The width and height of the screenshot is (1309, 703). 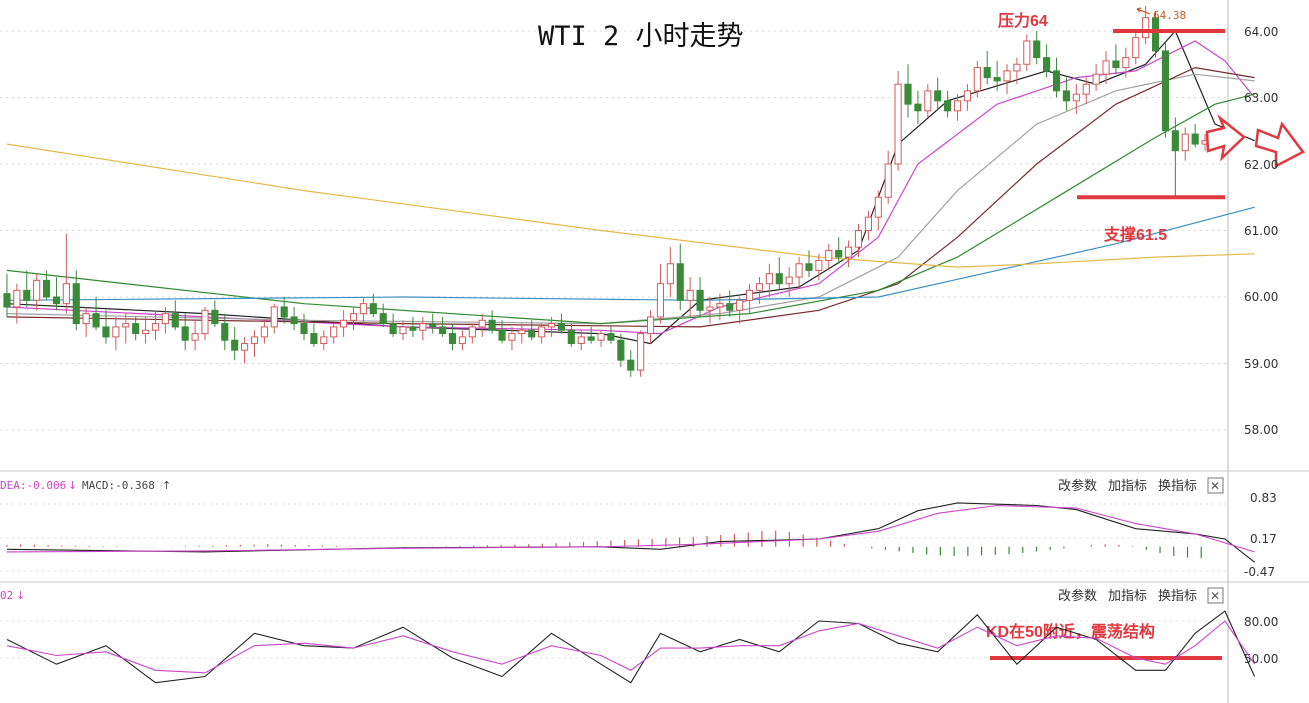 What do you see at coordinates (72, 485) in the screenshot?
I see `macd-legend-arrow-icon: ↓` at bounding box center [72, 485].